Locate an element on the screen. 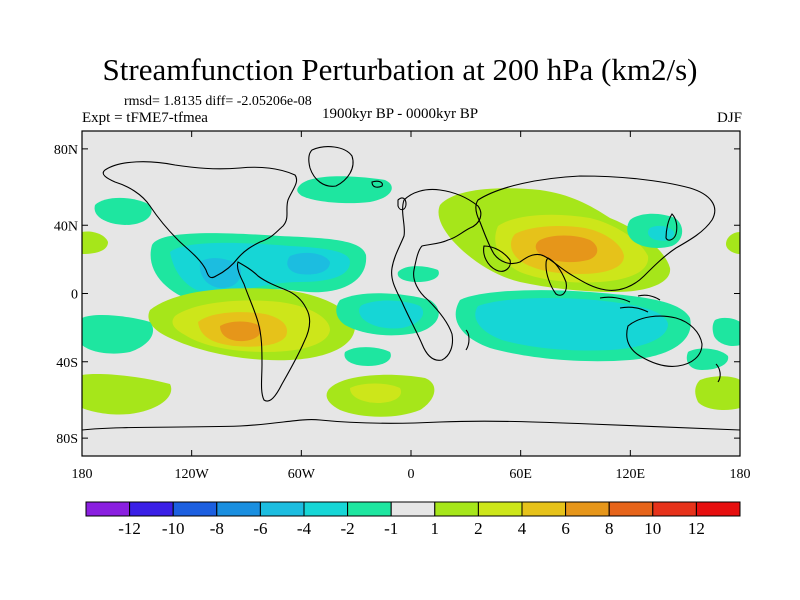 Image resolution: width=800 pixels, height=600 pixels. colorbar-label: 8 is located at coordinates (609, 528).